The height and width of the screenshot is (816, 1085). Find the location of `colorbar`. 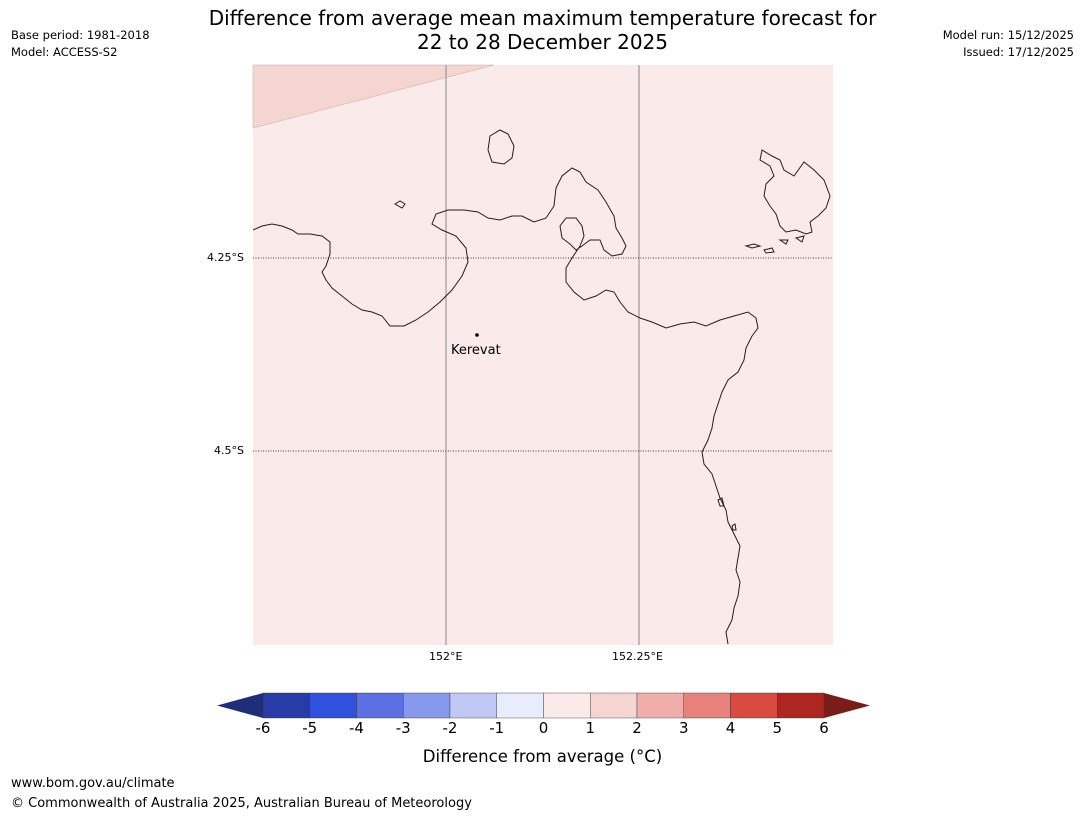

colorbar is located at coordinates (543, 705).